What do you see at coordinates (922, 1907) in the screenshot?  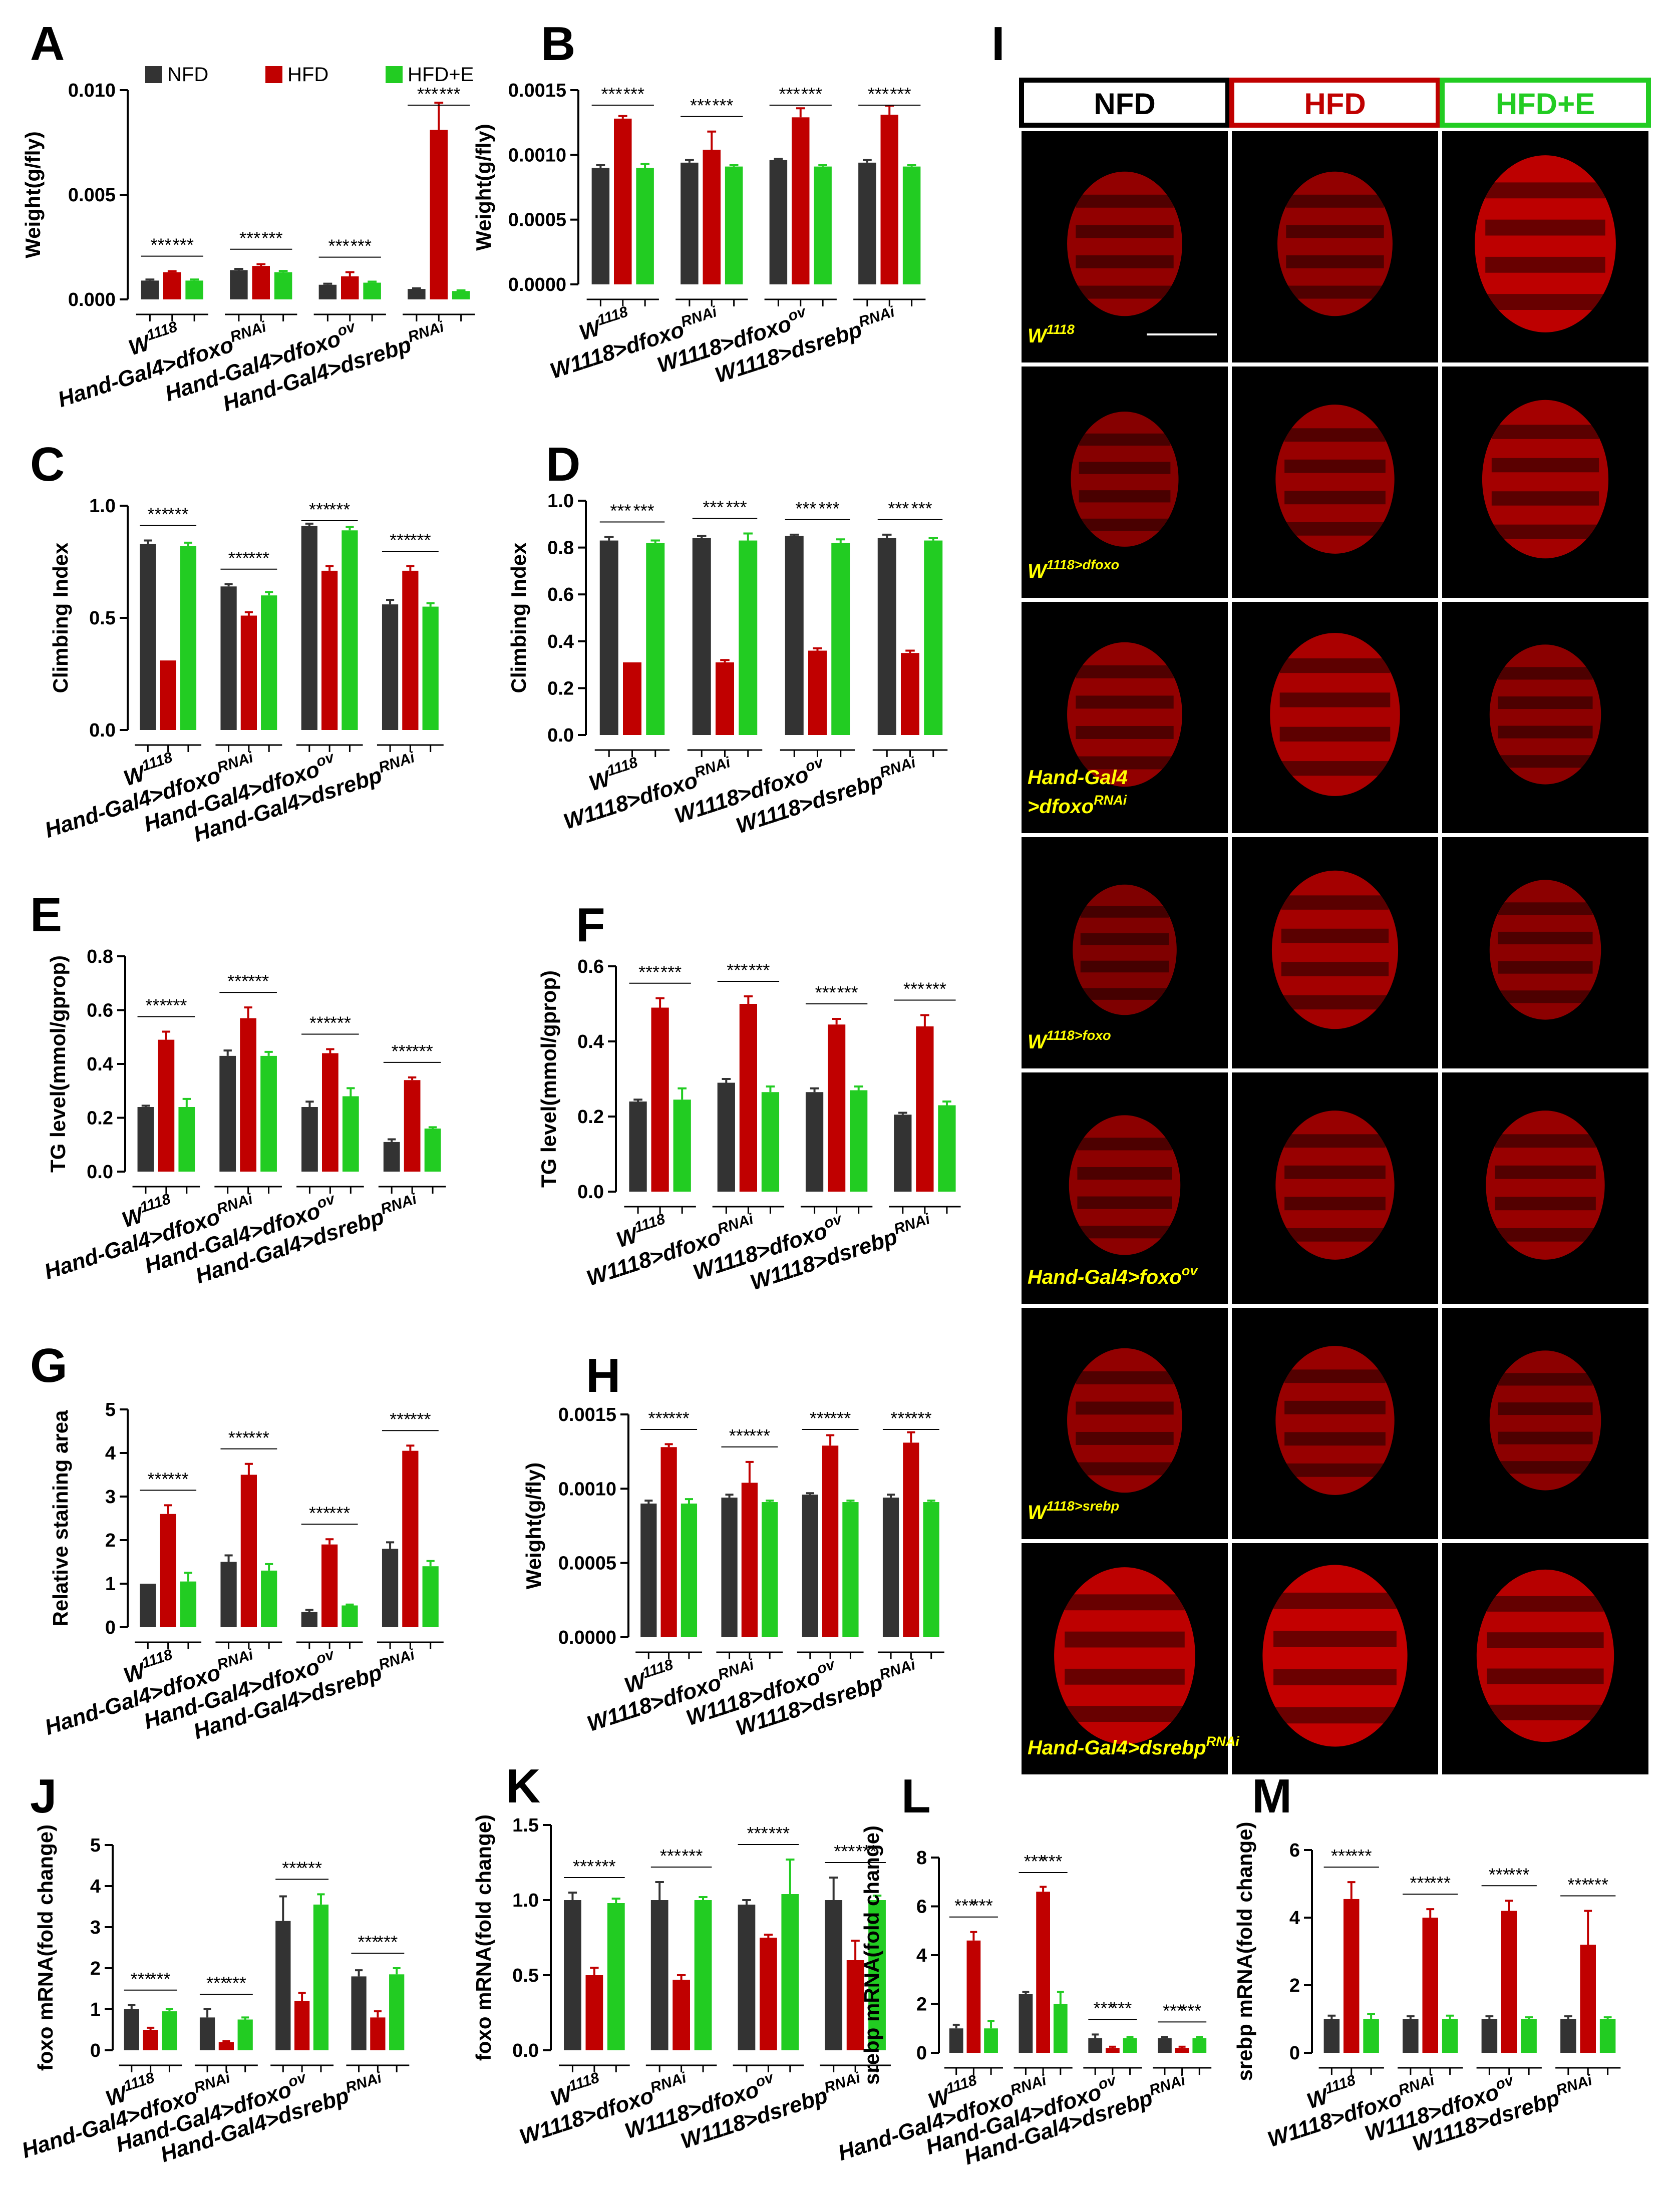 I see `y-tick-label: 6` at bounding box center [922, 1907].